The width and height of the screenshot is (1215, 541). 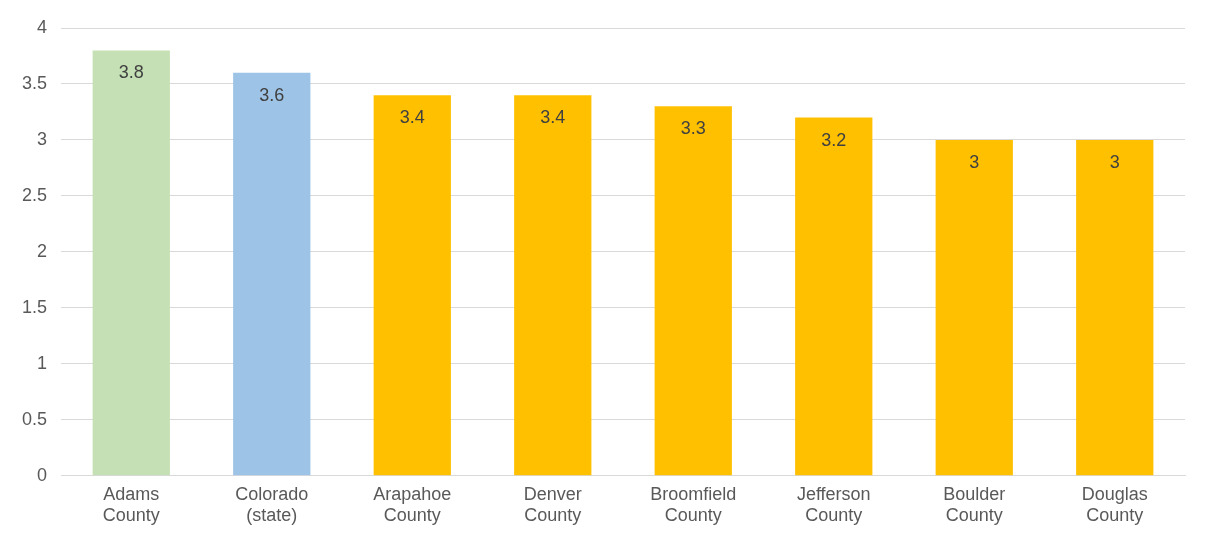 What do you see at coordinates (693, 504) in the screenshot?
I see `x-tick-label: Broomfield County` at bounding box center [693, 504].